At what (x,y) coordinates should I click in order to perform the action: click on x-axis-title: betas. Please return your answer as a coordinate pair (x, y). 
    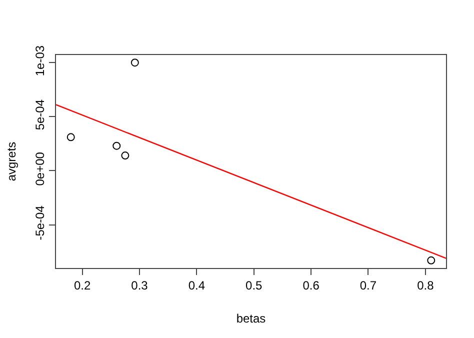
    Looking at the image, I should click on (251, 318).